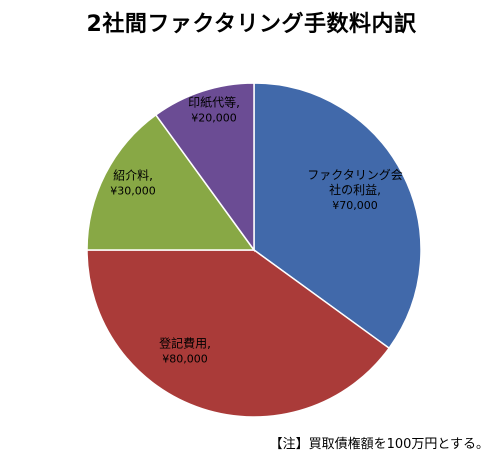 The image size is (503, 459). Describe the element at coordinates (185, 343) in the screenshot. I see `slice-label-line: 登記費用,` at that location.